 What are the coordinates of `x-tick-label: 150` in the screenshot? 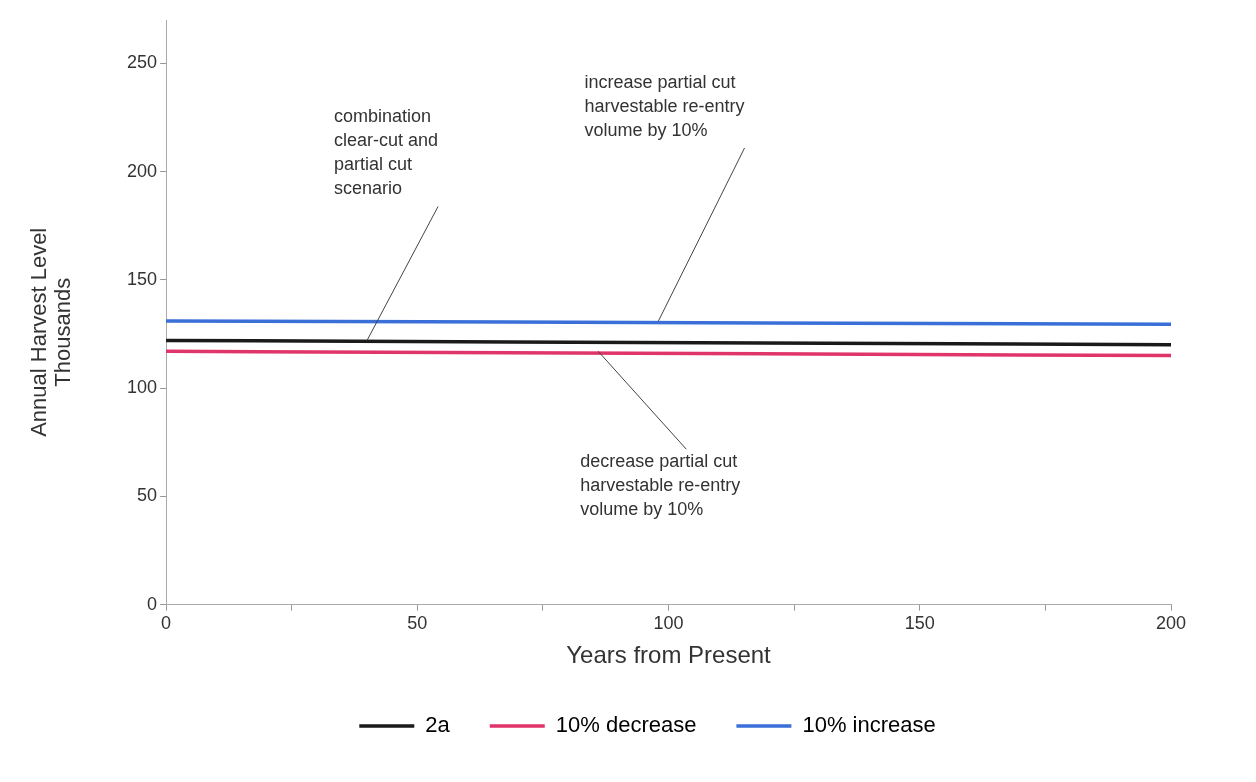 It's located at (919, 623).